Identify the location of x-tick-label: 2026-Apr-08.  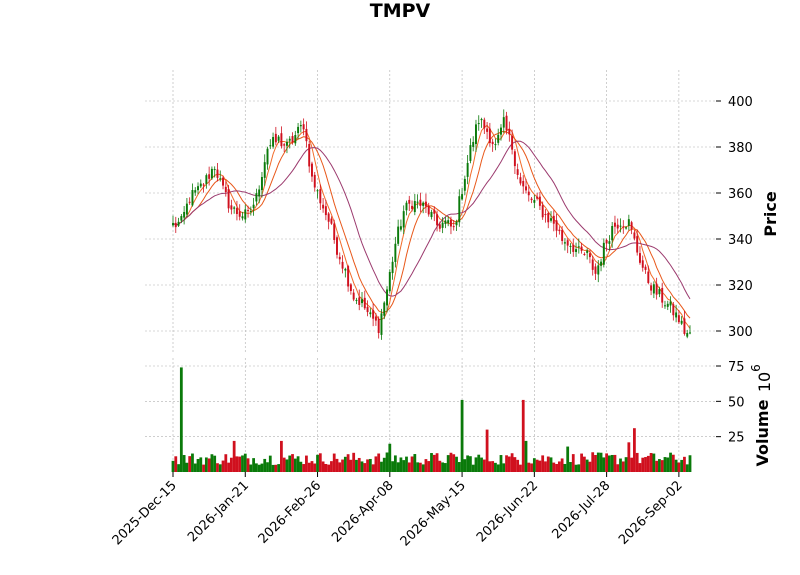
(362, 511).